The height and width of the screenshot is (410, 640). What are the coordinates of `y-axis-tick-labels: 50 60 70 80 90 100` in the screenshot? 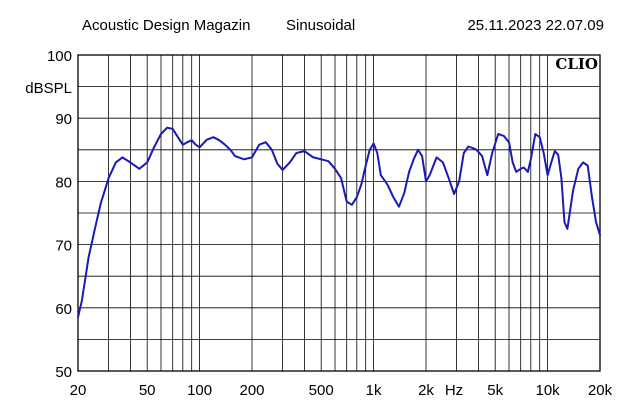 It's located at (59, 214).